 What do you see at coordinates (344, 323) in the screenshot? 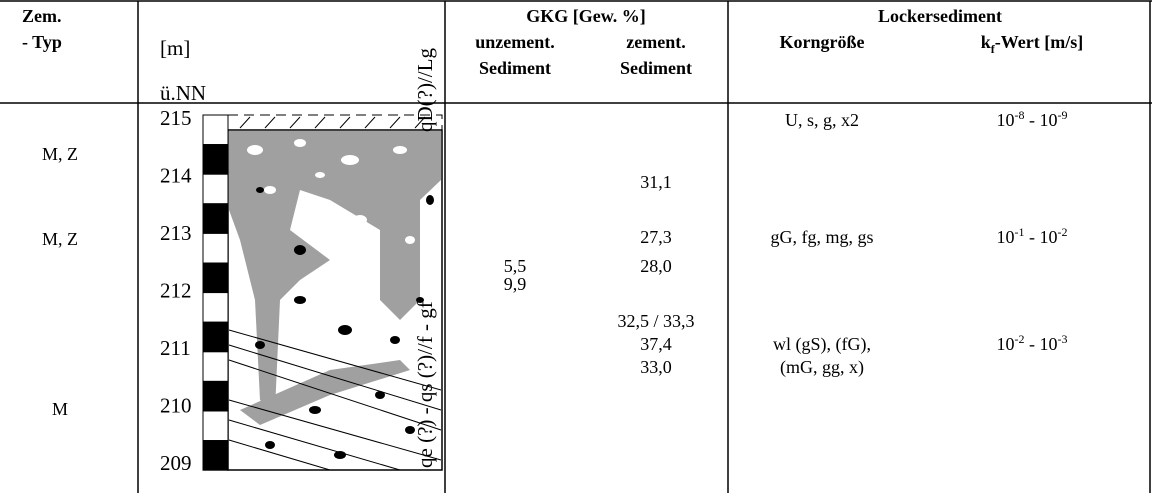
I see `dark-clasts` at bounding box center [344, 323].